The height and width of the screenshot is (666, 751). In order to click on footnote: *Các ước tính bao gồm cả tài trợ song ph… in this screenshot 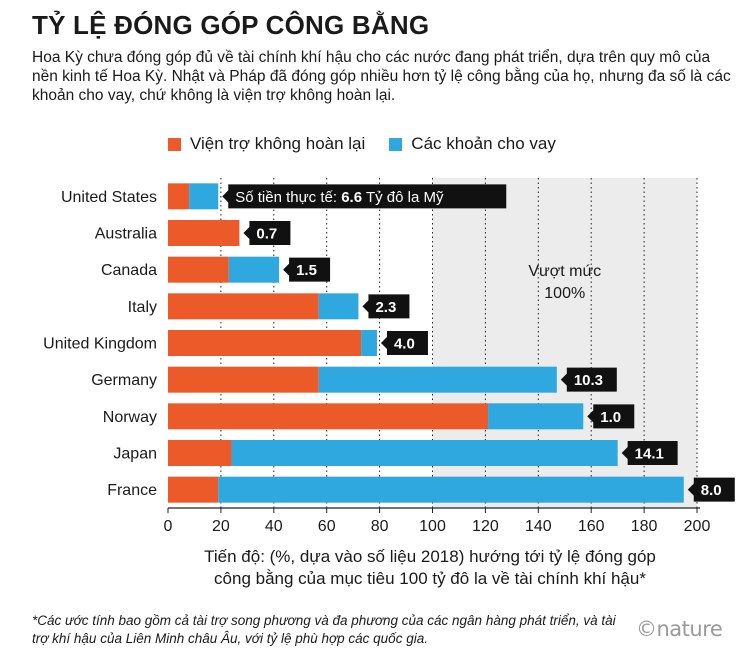, I will do `click(324, 629)`.